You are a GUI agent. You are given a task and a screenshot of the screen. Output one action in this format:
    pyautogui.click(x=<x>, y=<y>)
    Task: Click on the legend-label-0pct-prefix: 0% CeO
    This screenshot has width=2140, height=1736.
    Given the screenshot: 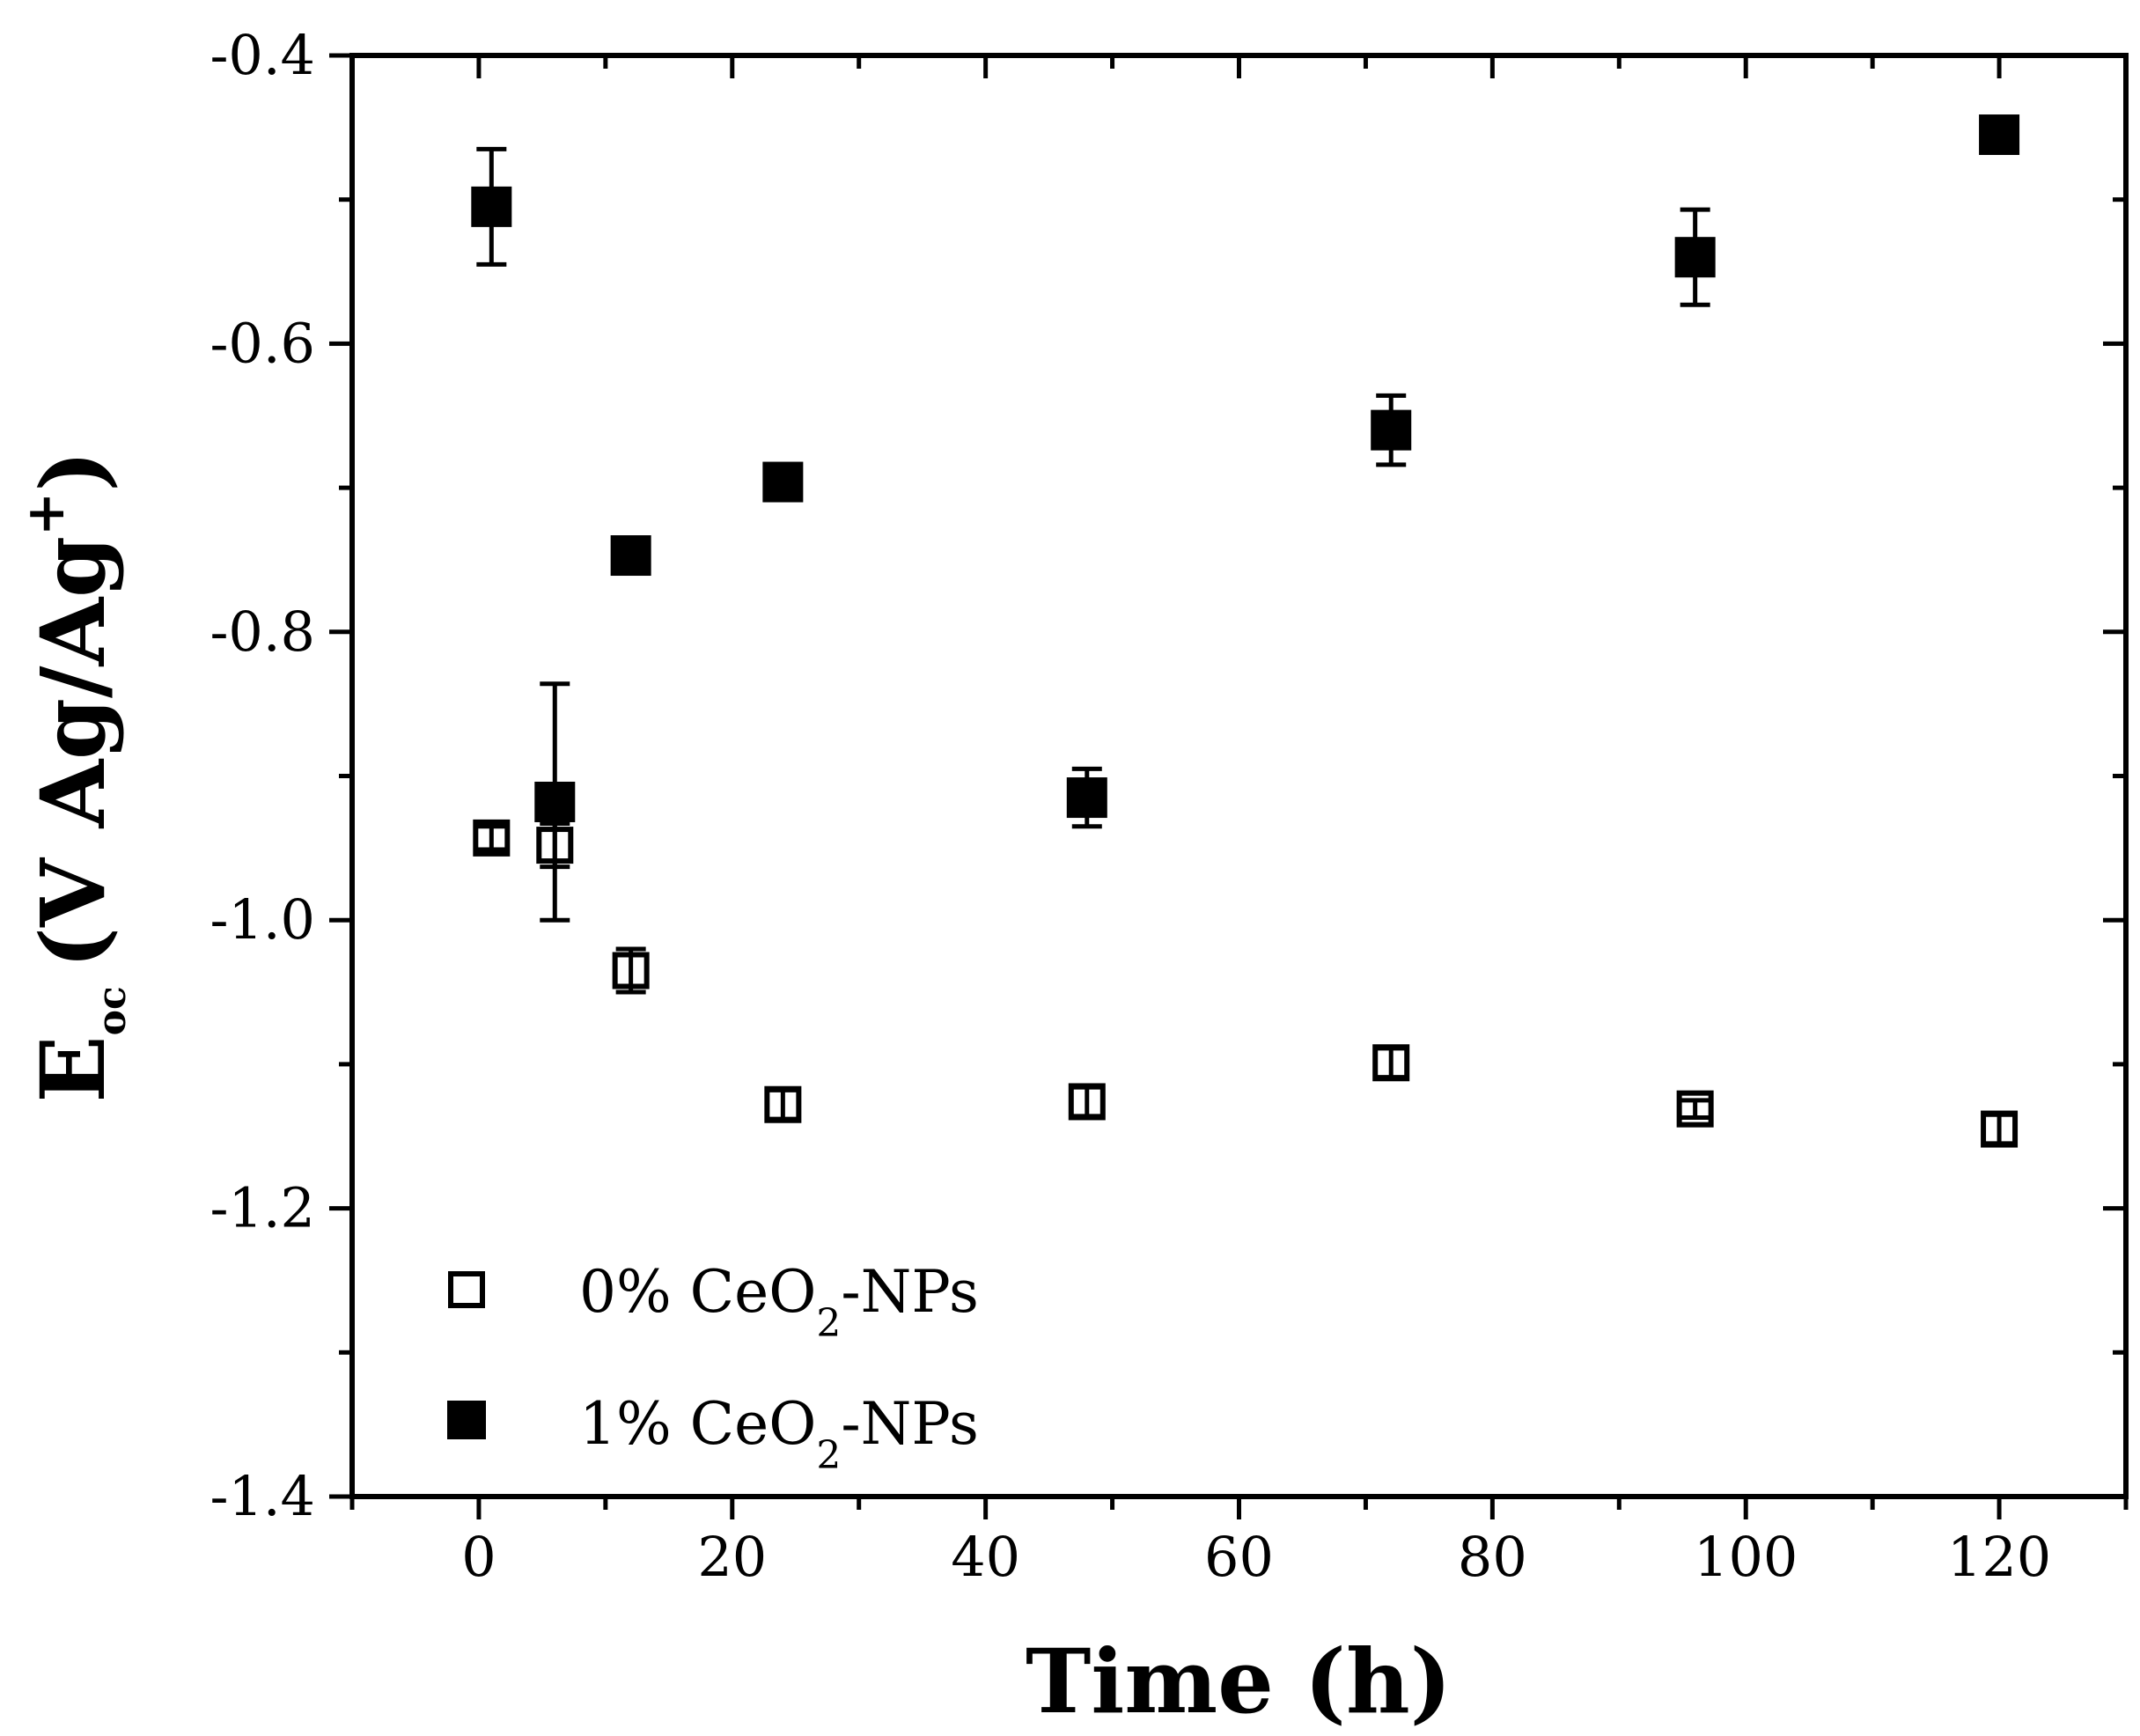 What is the action you would take?
    pyautogui.click(x=697, y=1292)
    